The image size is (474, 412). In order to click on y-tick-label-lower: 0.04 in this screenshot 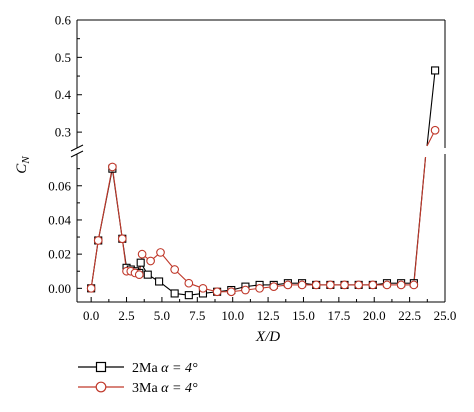, I will do `click(59, 219)`.